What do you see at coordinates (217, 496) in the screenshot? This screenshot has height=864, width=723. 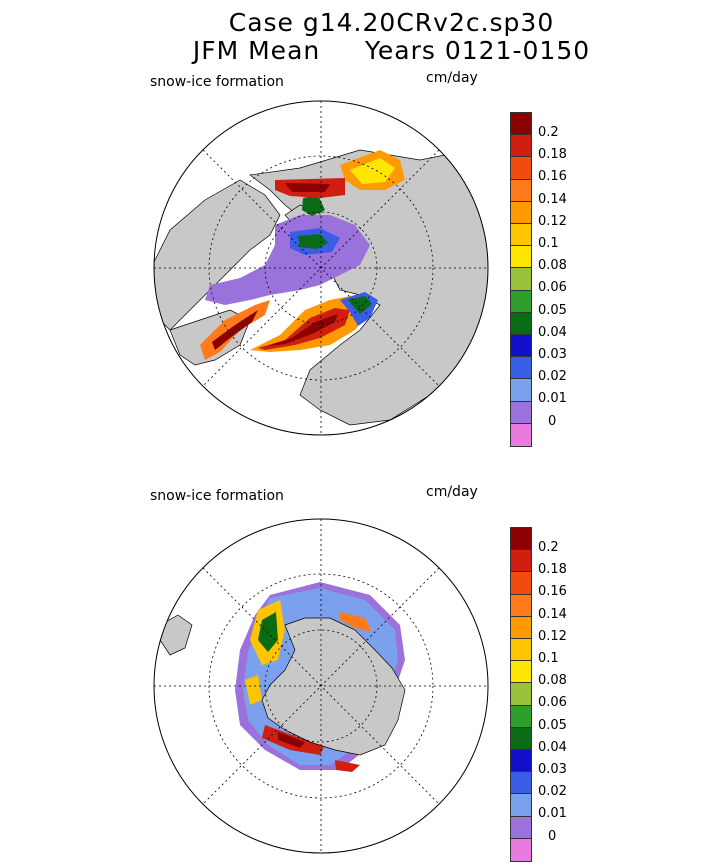 I see `panel2-label: snow-ice formation` at bounding box center [217, 496].